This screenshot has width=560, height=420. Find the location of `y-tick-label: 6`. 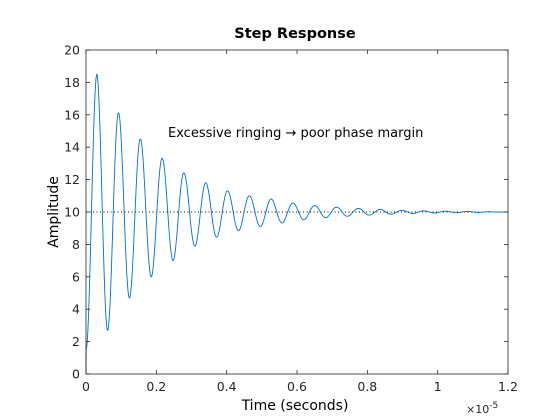

y-tick-label: 6 is located at coordinates (76, 276).